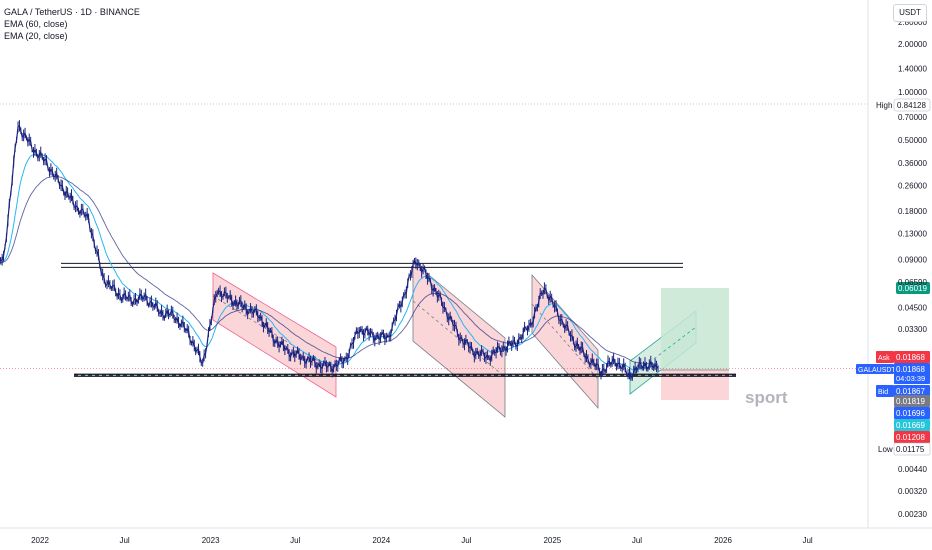  Describe the element at coordinates (912, 211) in the screenshot. I see `y-tick-label: 0.18000` at that location.